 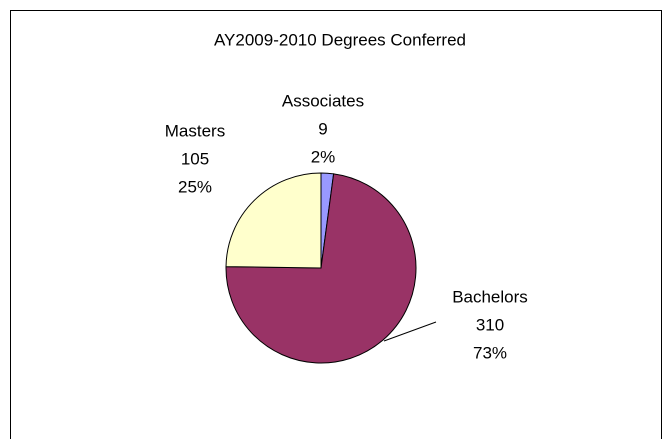 What do you see at coordinates (323, 156) in the screenshot?
I see `slice-percent: 2%` at bounding box center [323, 156].